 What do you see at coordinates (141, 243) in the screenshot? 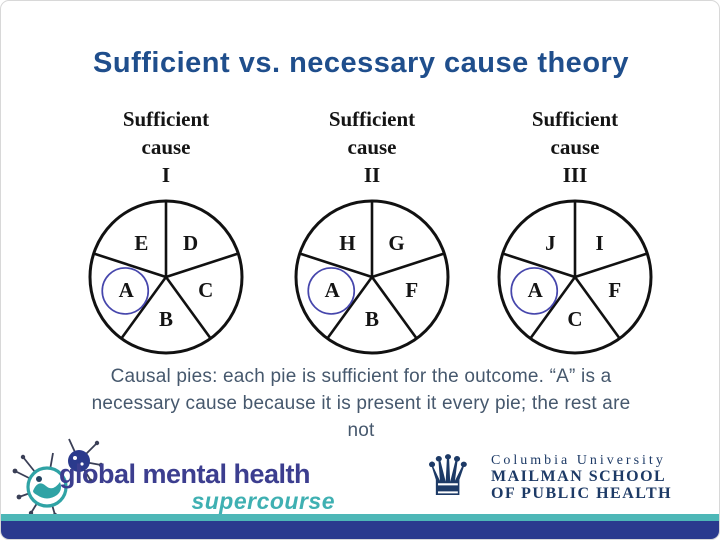
I see `pie-segment-label: E` at bounding box center [141, 243].